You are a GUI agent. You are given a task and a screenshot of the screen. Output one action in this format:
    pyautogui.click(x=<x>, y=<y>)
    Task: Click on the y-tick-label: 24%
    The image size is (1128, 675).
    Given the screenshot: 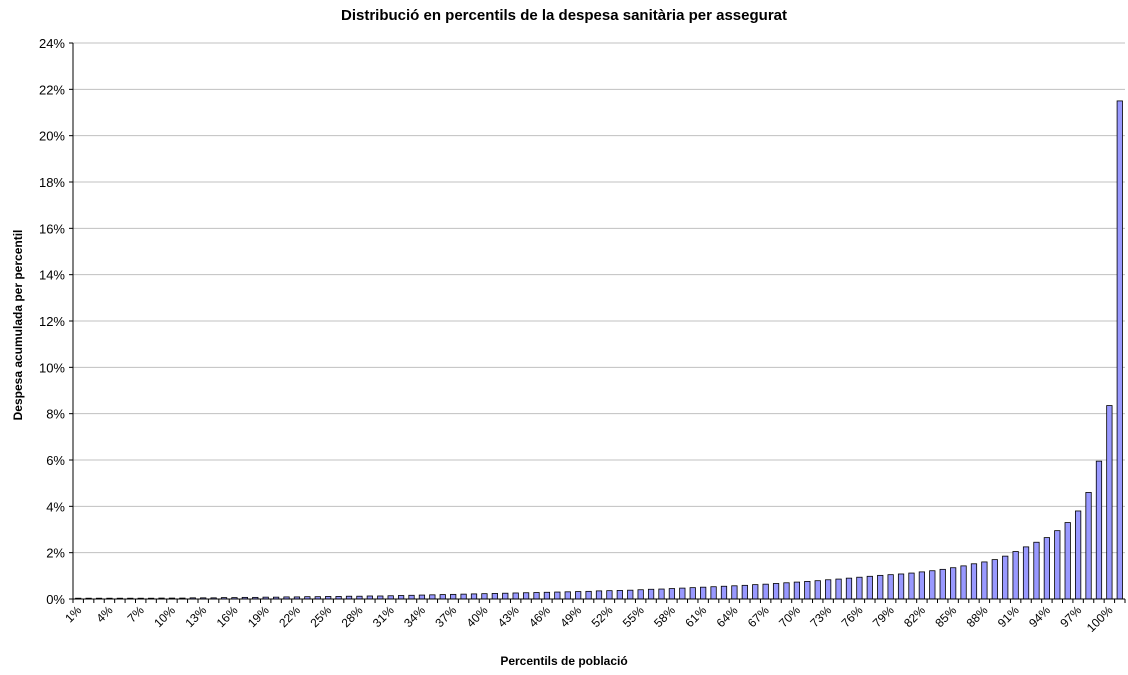 What is the action you would take?
    pyautogui.click(x=52, y=43)
    